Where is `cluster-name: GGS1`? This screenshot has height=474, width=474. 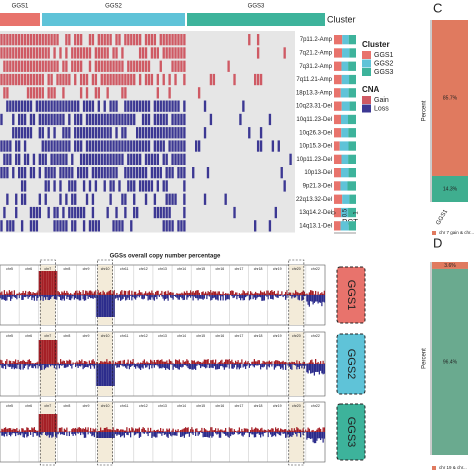 cluster-name: GGS1 is located at coordinates (20, 7).